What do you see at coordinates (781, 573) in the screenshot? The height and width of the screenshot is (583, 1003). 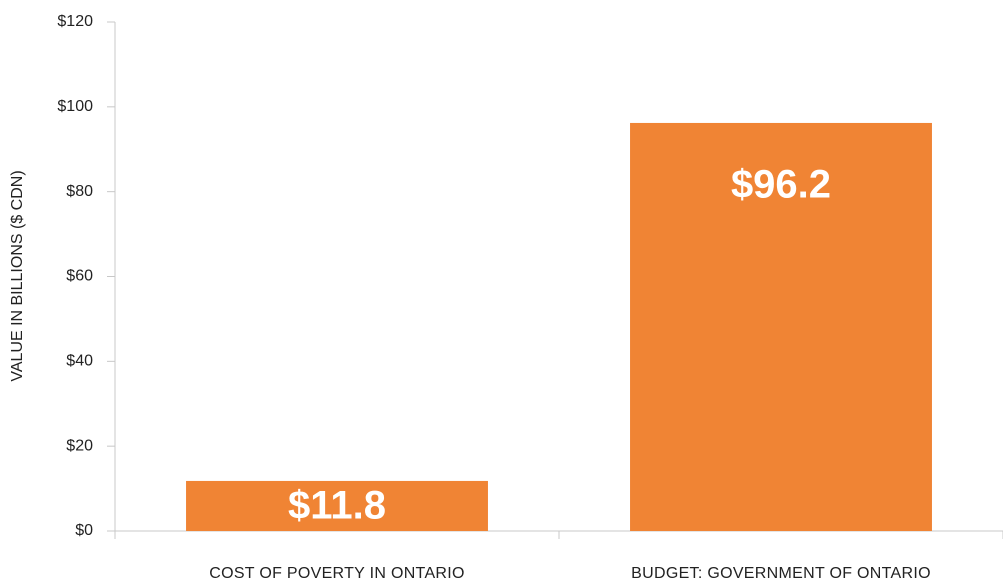 I see `x-tick-label: BUDGET: GOVERNMENT OF ONTARIO` at bounding box center [781, 573].